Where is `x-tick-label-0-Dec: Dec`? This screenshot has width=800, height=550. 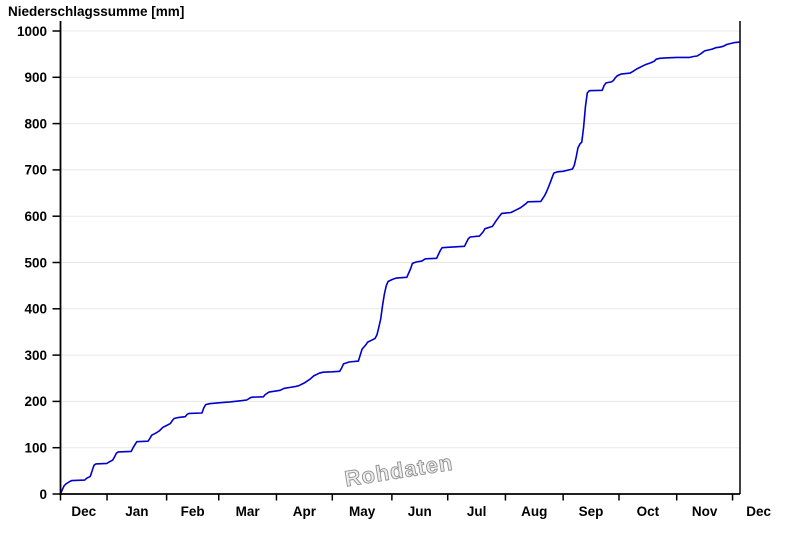
x-tick-label-0-Dec: Dec is located at coordinates (83, 511).